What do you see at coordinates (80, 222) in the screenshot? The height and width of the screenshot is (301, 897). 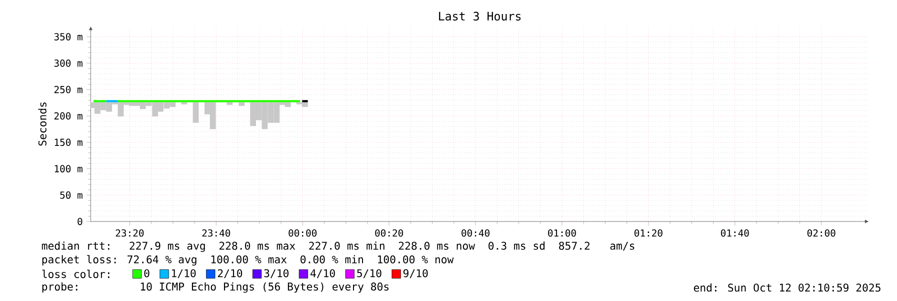 I see `y-tick-label: 0` at bounding box center [80, 222].